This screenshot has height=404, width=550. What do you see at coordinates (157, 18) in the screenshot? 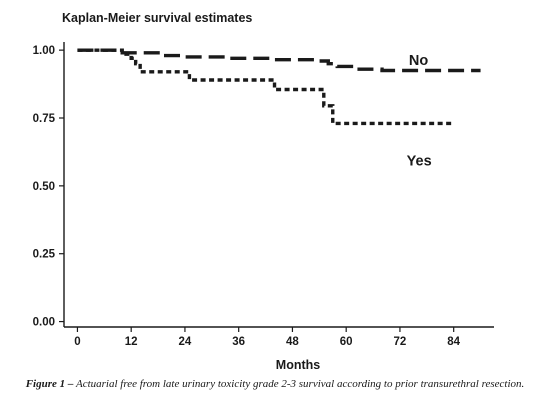
I see `chart-title: Kaplan-Meier survival estimates` at bounding box center [157, 18].